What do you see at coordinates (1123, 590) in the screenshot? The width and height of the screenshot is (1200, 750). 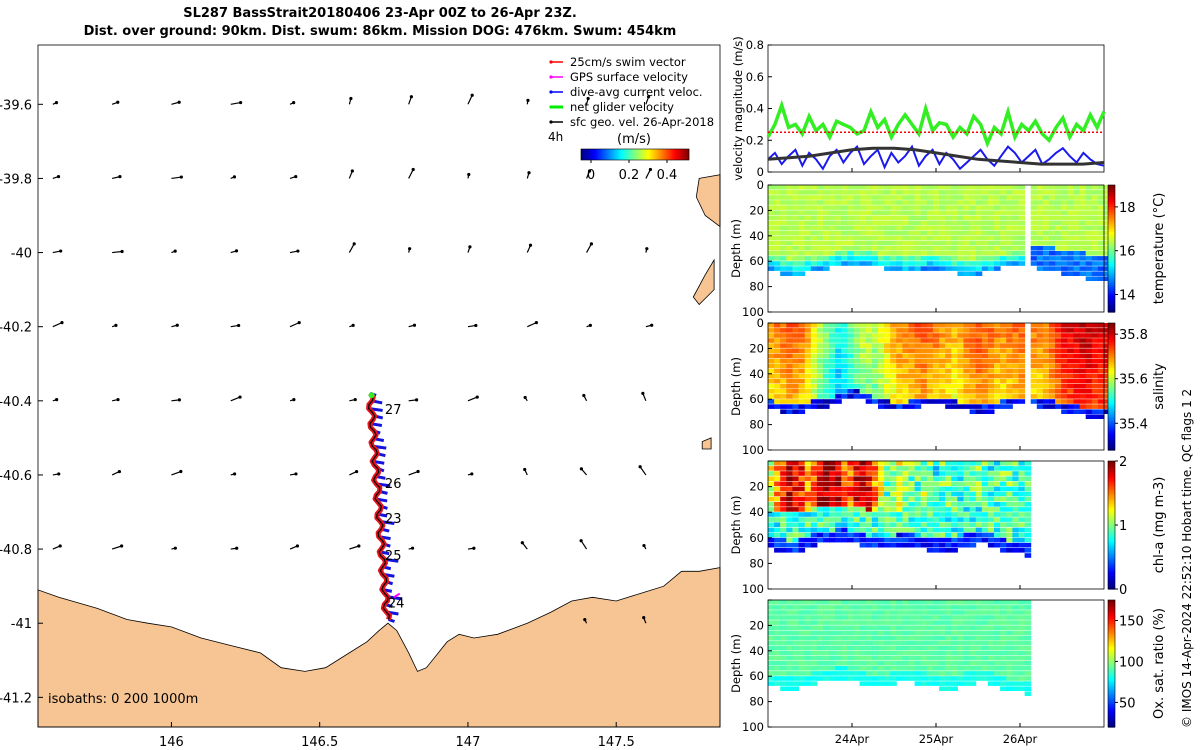 I see `colorbar-tick-label: 0` at bounding box center [1123, 590].